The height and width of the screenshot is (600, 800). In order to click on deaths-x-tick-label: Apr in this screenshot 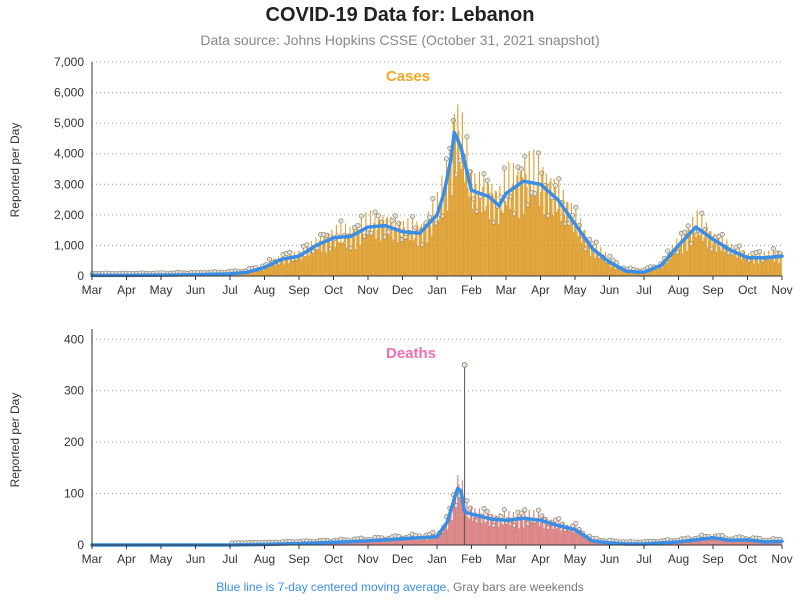, I will do `click(126, 559)`.